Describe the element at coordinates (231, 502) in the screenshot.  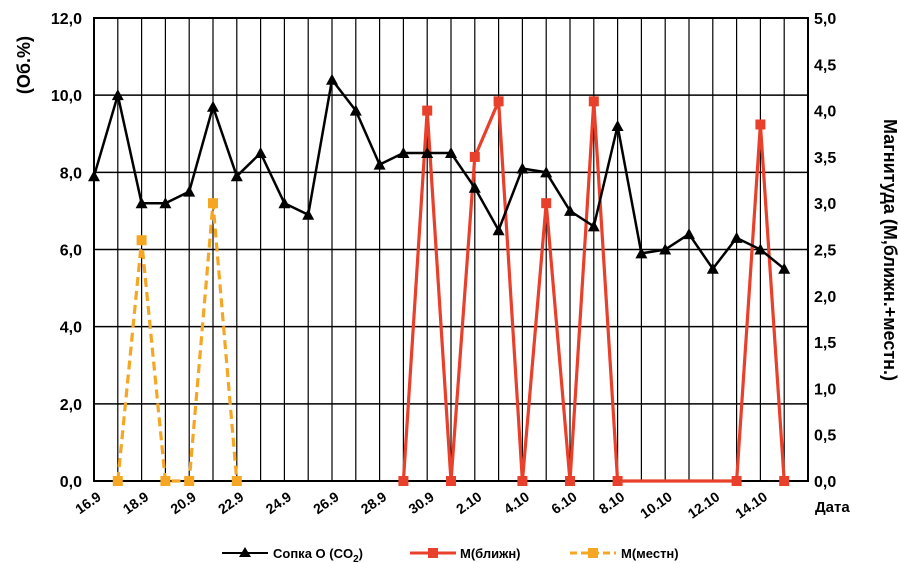
I see `x-tick-label: 22.9` at that location.